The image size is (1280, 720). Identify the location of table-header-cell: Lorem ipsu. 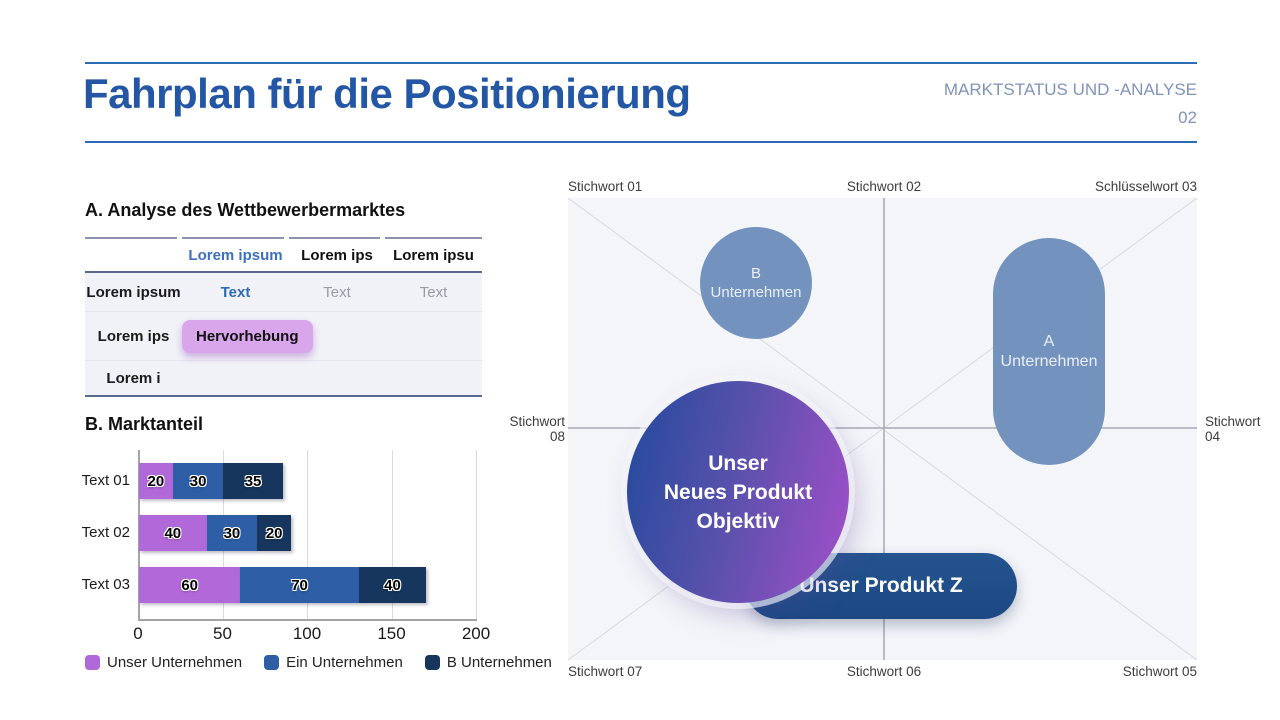
(433, 255).